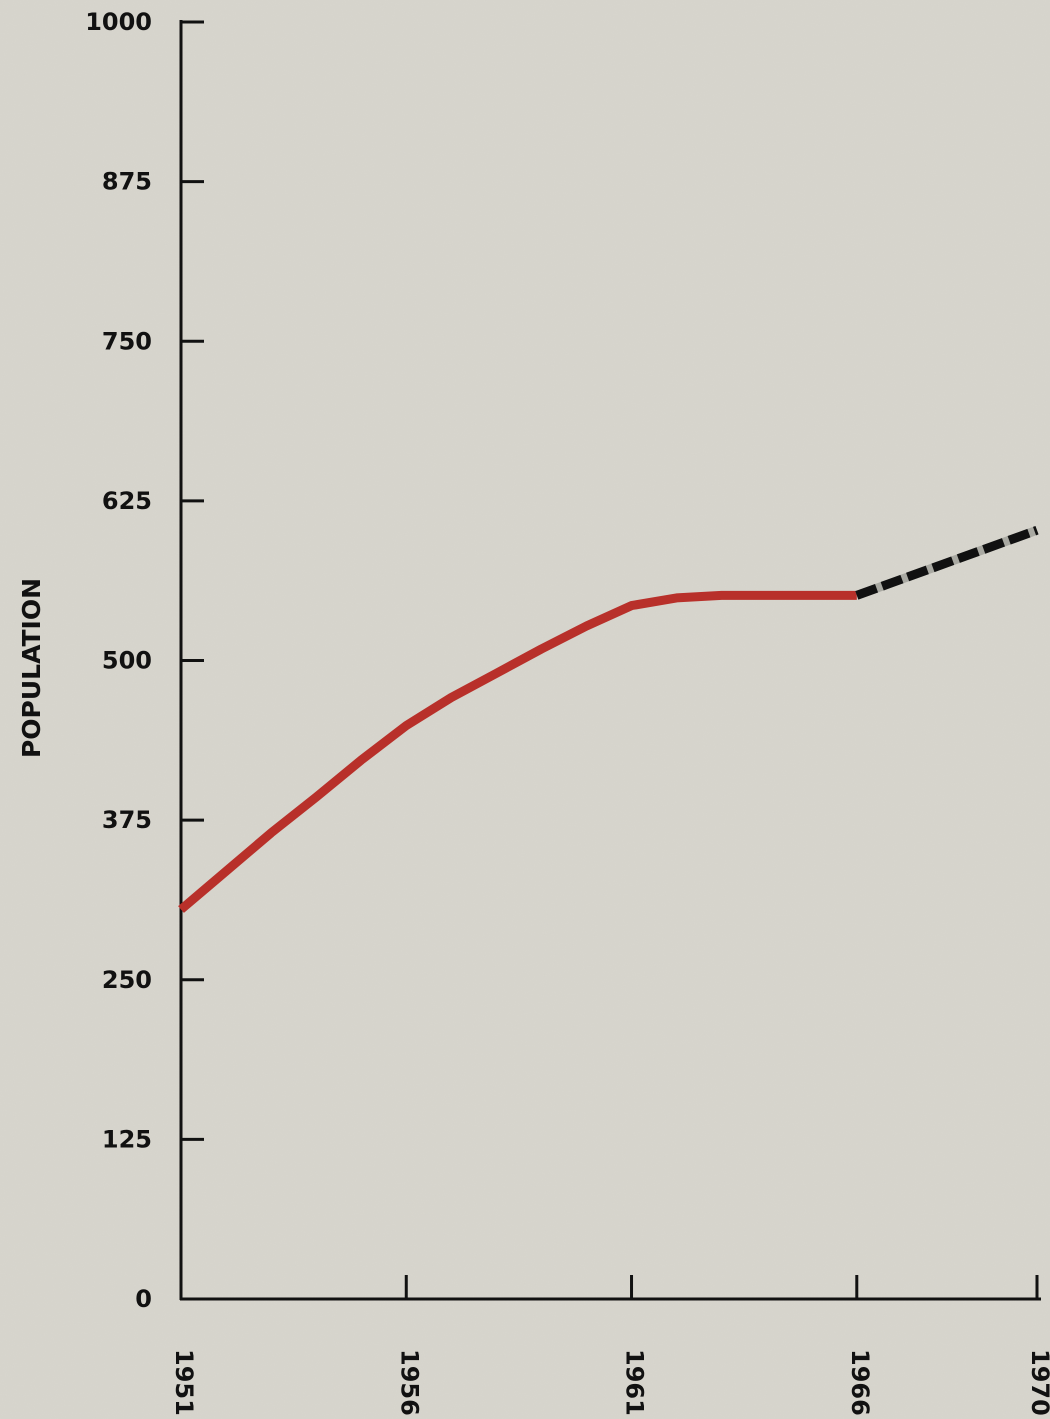 This screenshot has height=1419, width=1050. What do you see at coordinates (1038, 1382) in the screenshot?
I see `x-tick-label: 1970` at bounding box center [1038, 1382].